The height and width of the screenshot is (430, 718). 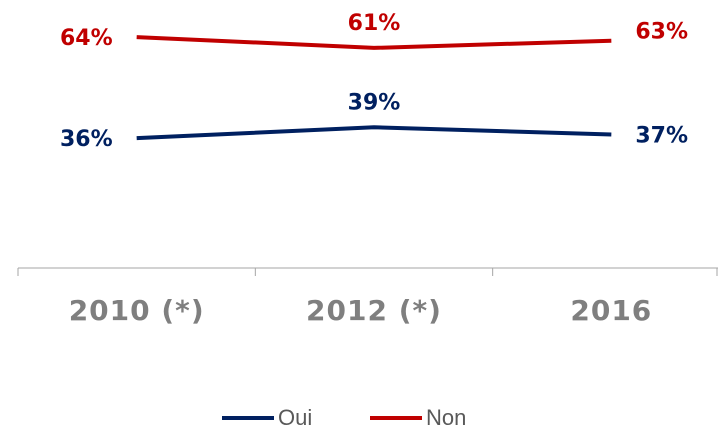 What do you see at coordinates (611, 310) in the screenshot?
I see `x-tick-label: 2016` at bounding box center [611, 310].